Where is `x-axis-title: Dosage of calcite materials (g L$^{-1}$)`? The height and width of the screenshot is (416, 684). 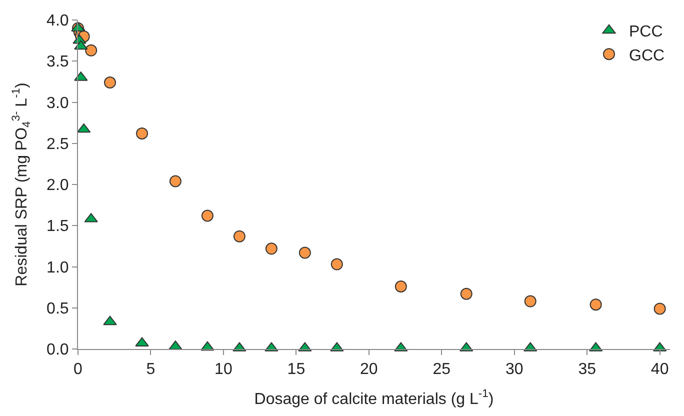
x-axis-title: Dosage of calcite materials (g L$^{-1}$) is located at coordinates (374, 398).